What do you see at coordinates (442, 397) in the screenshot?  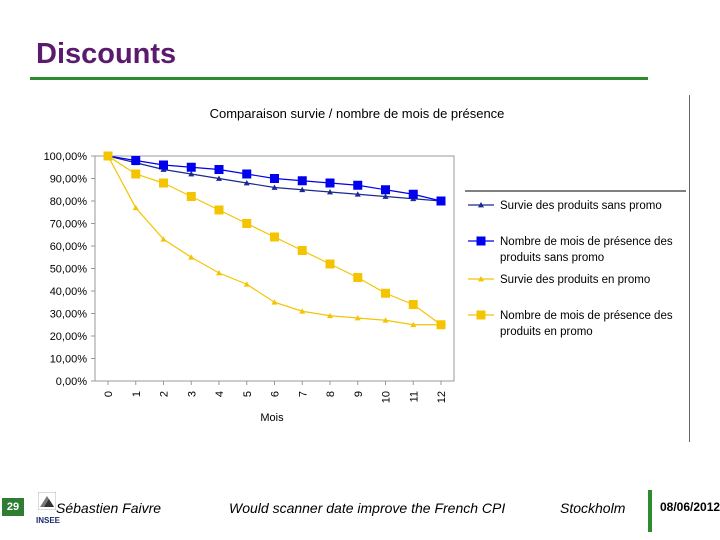 I see `x-tick-label: 12` at bounding box center [442, 397].